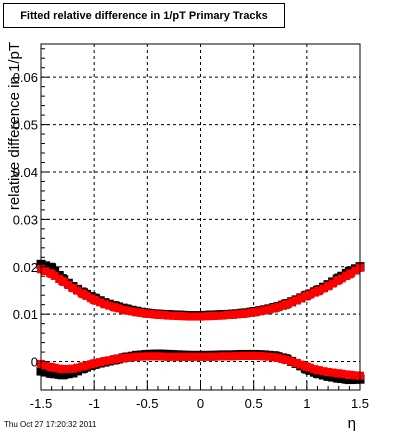  I want to click on x-tick-label: -1, so click(94, 403).